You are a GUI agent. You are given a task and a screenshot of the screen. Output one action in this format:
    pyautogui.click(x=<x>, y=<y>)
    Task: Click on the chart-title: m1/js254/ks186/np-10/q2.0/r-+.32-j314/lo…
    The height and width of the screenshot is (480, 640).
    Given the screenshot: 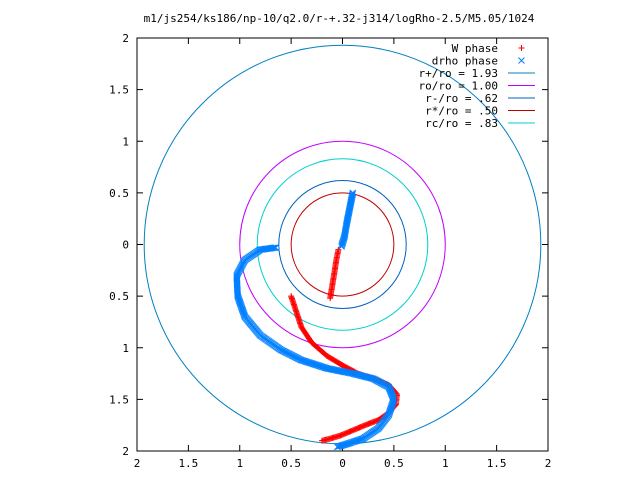 What is the action you would take?
    pyautogui.click(x=339, y=18)
    